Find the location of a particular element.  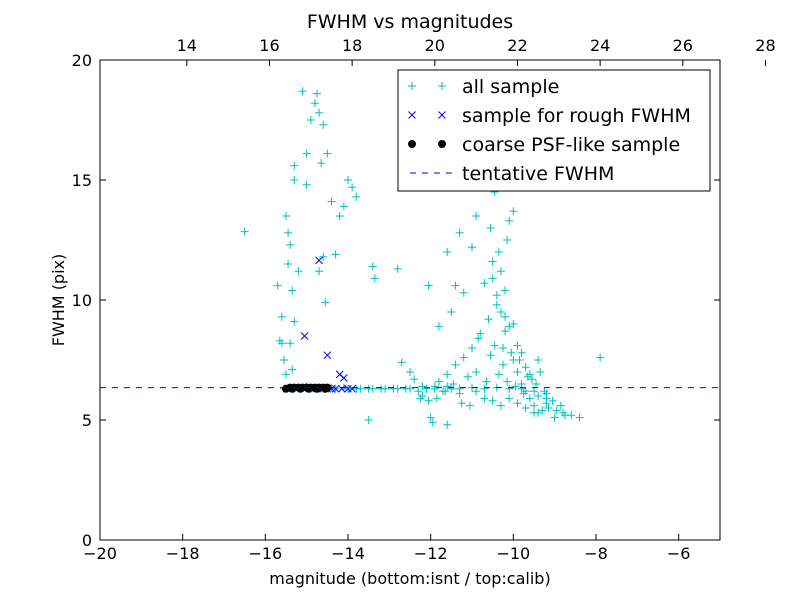

y-tick-label: 10 is located at coordinates (82, 300).